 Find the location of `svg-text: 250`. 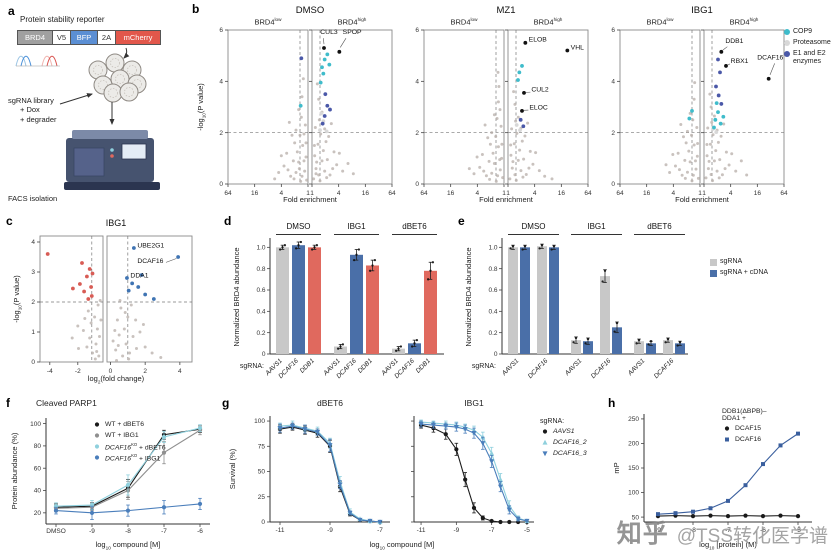

svg-text: 250 is located at coordinates (633, 419).